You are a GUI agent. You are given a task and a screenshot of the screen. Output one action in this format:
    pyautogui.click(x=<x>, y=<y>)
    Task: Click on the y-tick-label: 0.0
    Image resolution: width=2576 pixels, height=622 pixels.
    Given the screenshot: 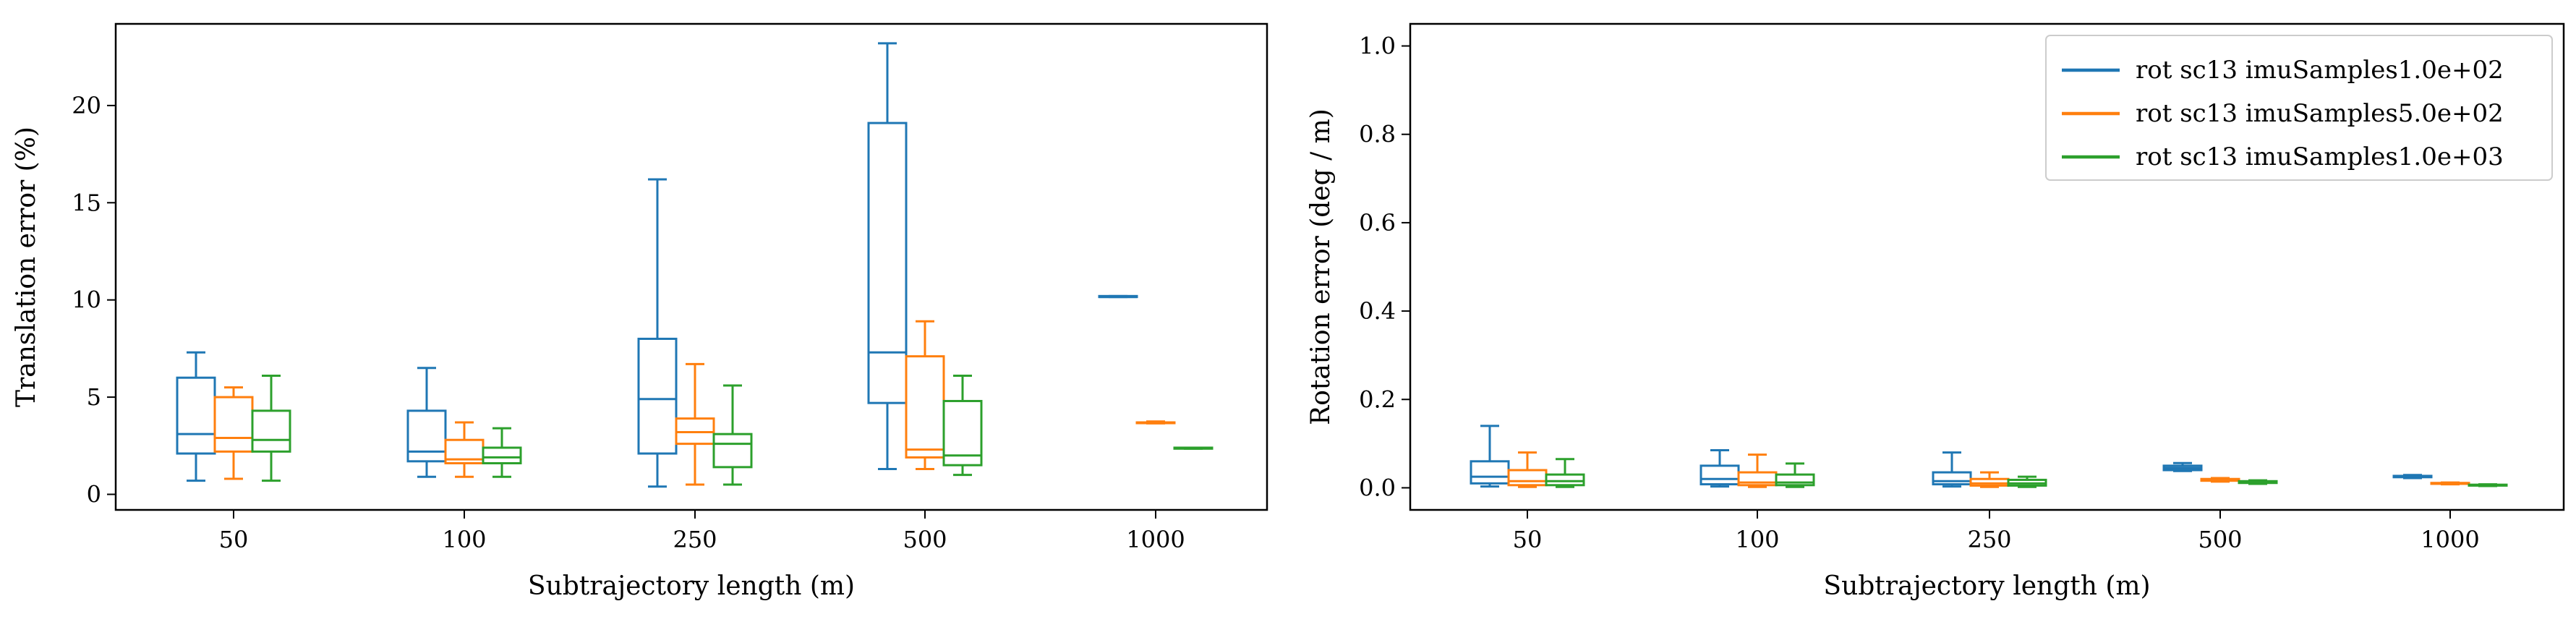 What is the action you would take?
    pyautogui.click(x=1377, y=487)
    